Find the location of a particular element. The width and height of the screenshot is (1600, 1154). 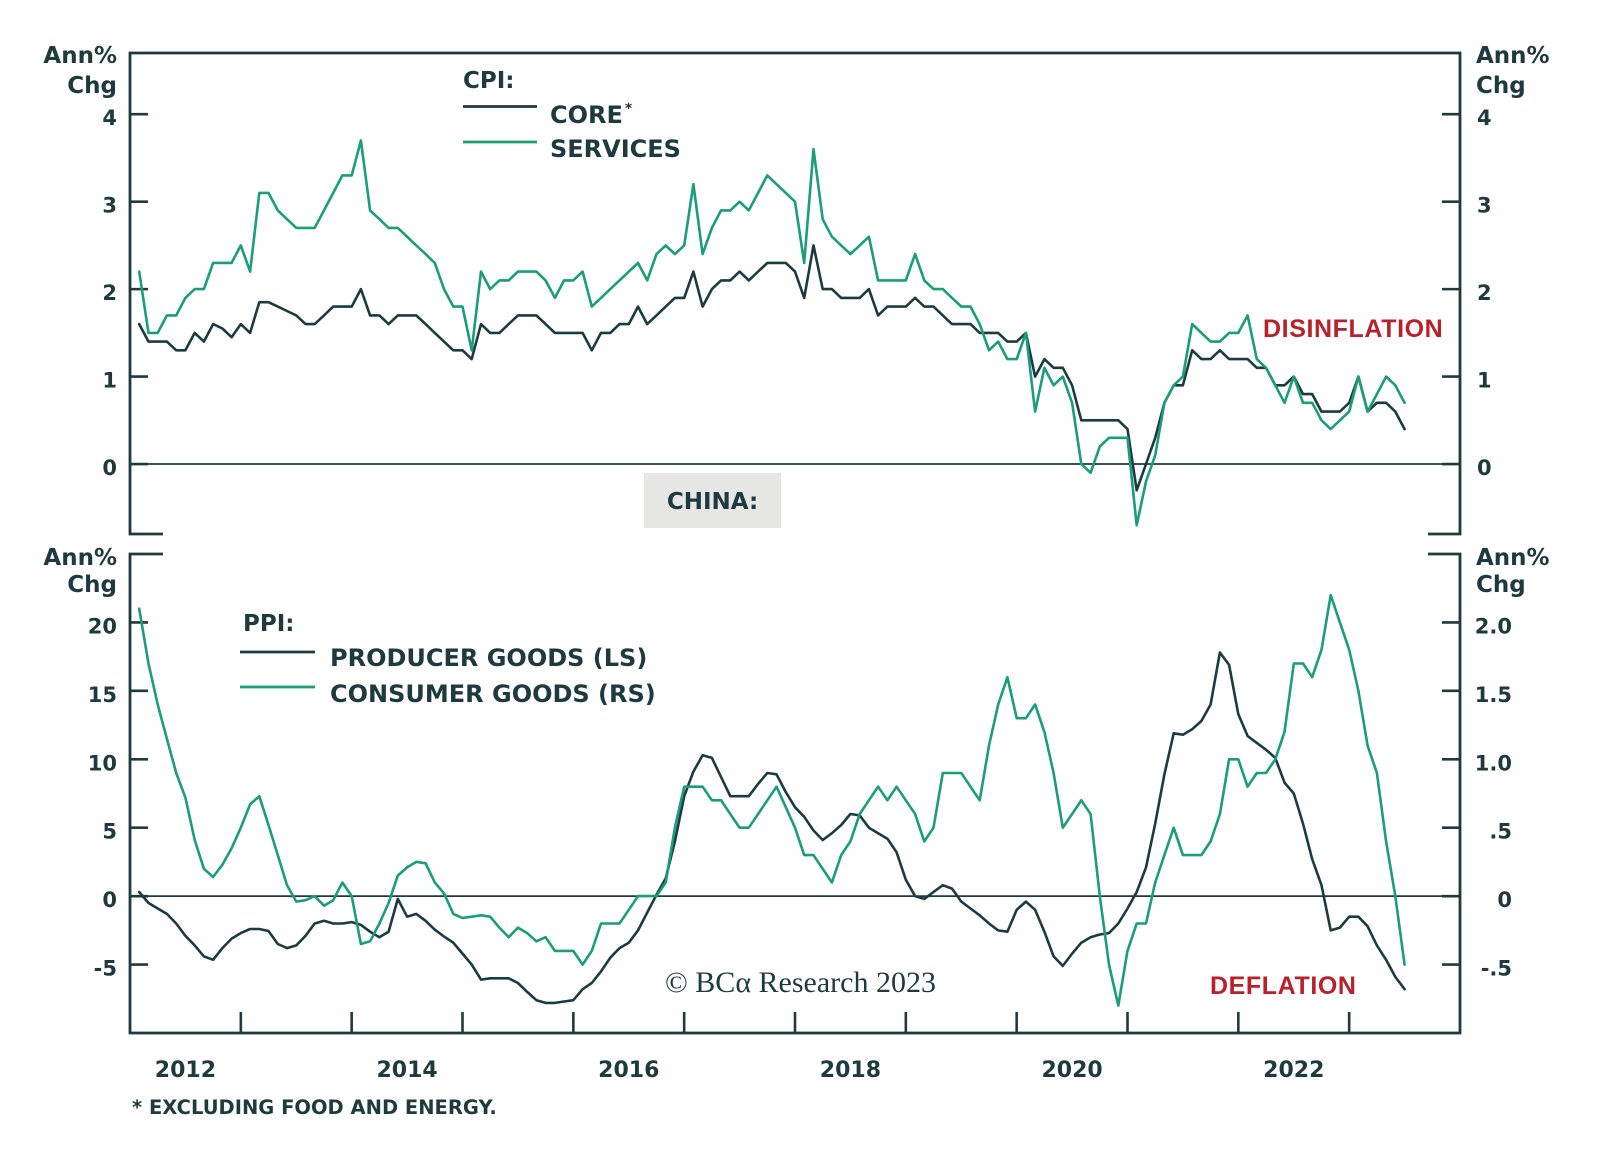

footnote: * EXCLUDING FOOD AND ENERGY. is located at coordinates (314, 1107).